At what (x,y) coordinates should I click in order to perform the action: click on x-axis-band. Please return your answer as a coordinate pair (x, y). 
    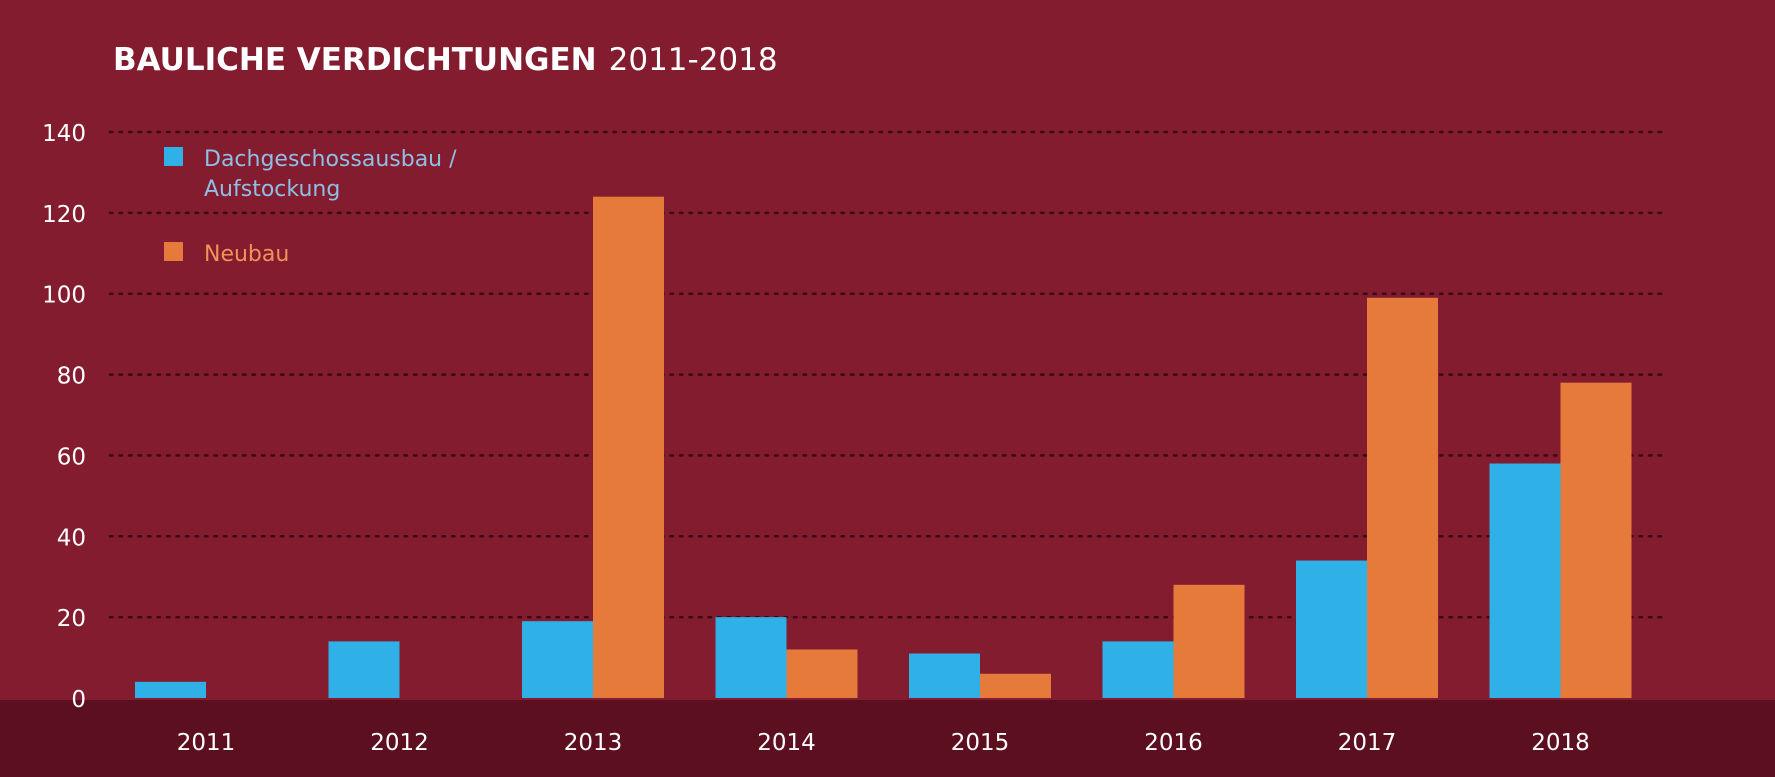
    Looking at the image, I should click on (887, 738).